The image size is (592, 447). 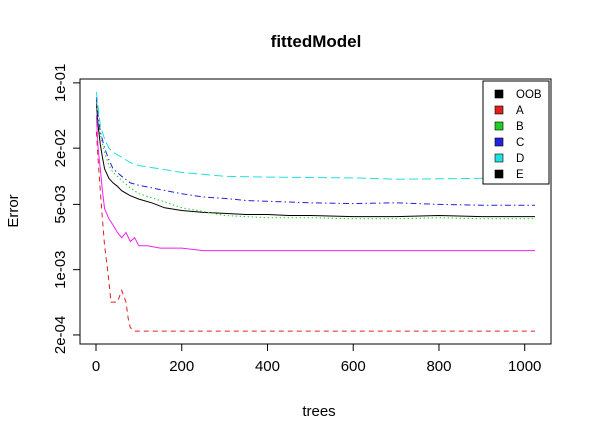 I want to click on y-axis-label: Error, so click(x=13, y=210).